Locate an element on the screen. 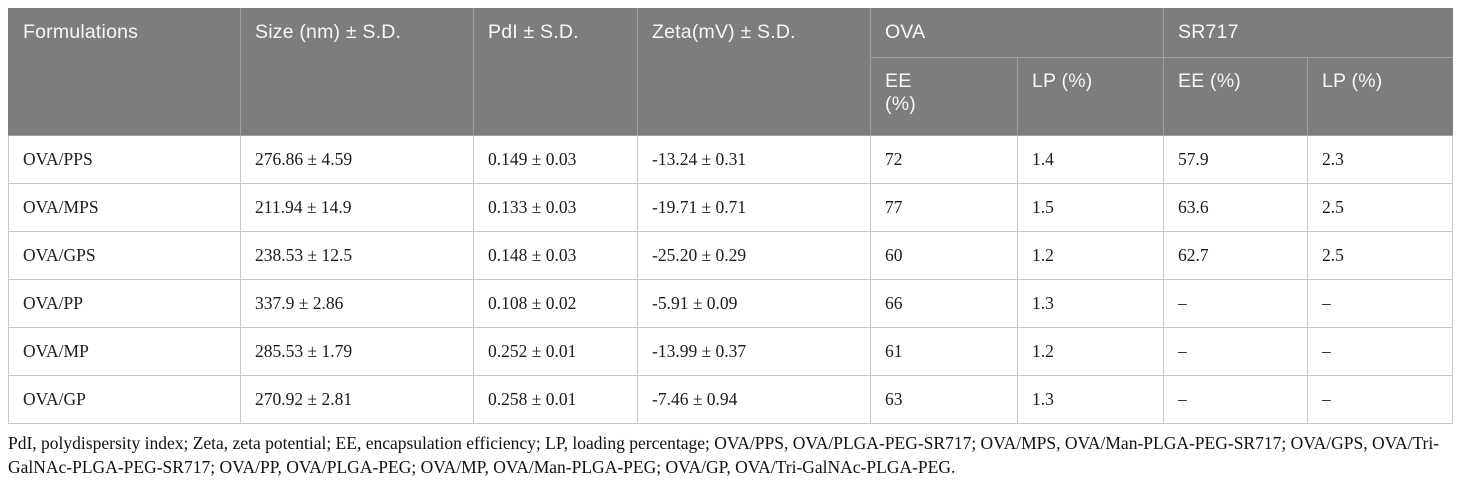  cell-formulation: OVA/MPS is located at coordinates (124, 207).